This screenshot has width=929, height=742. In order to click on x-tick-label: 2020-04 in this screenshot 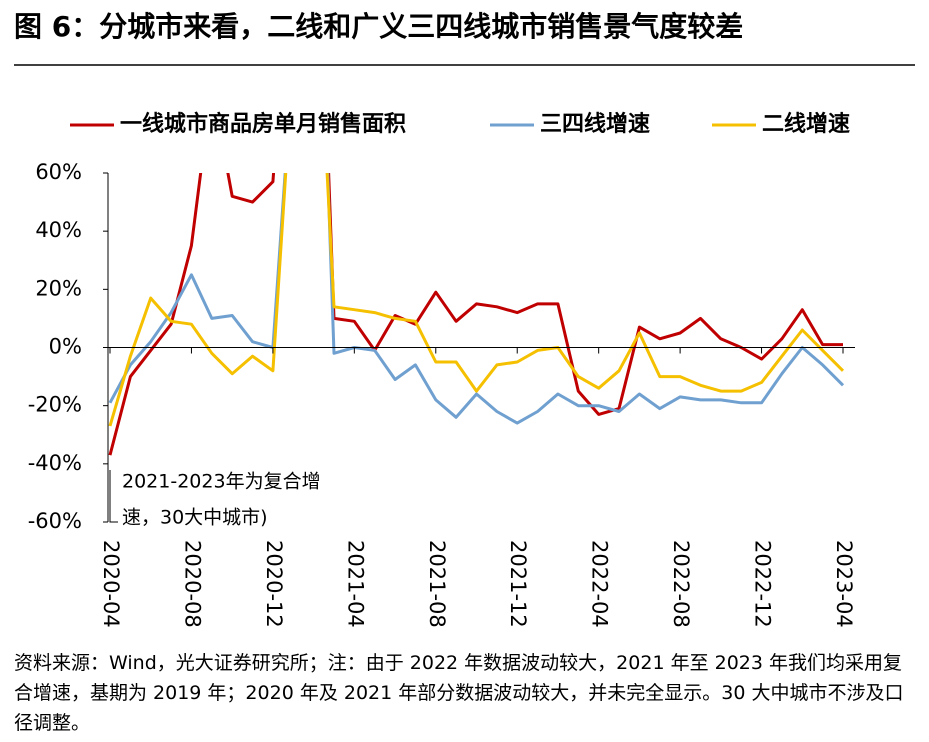, I will do `click(111, 584)`.